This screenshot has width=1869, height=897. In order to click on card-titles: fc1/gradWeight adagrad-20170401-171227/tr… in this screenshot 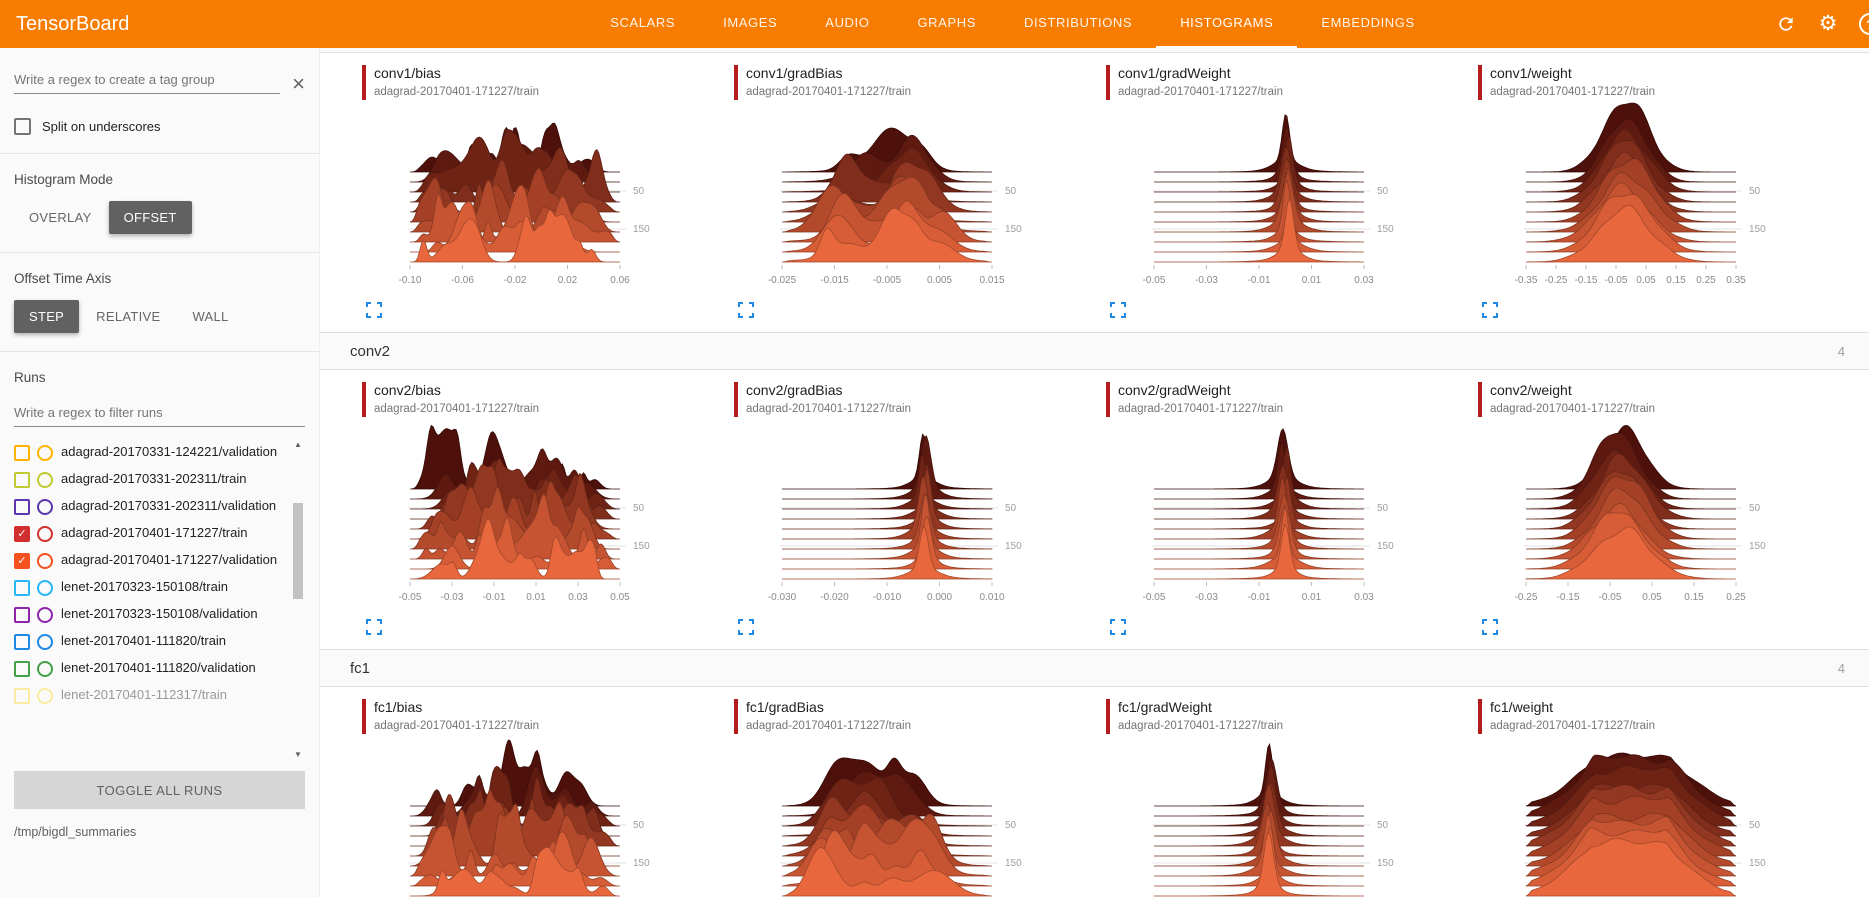, I will do `click(1200, 715)`.